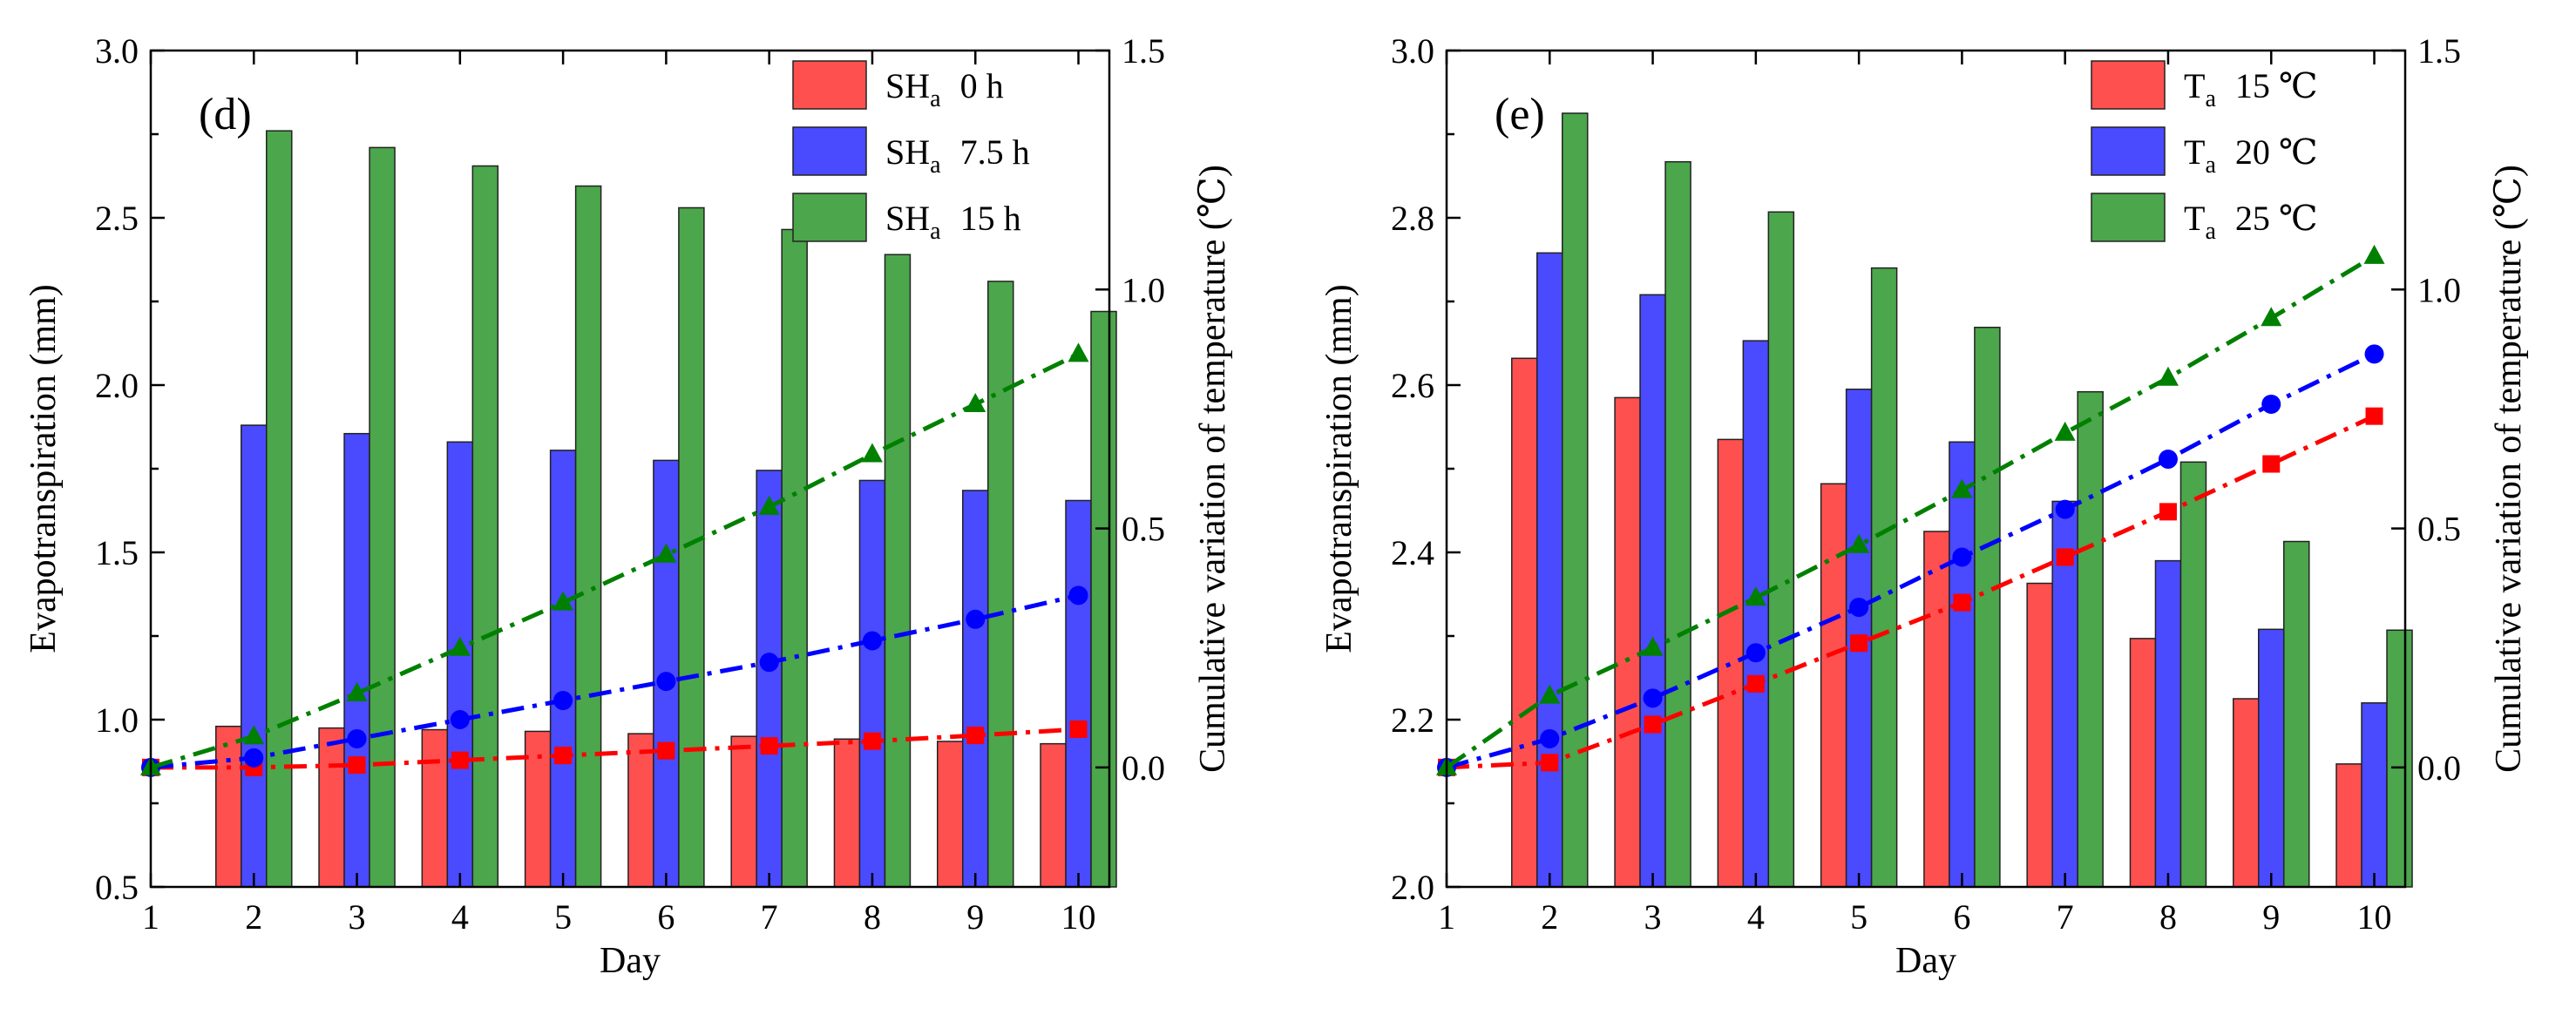 This screenshot has height=1015, width=2576. Describe the element at coordinates (117, 720) in the screenshot. I see `y-left-tick-label: 1.0` at that location.